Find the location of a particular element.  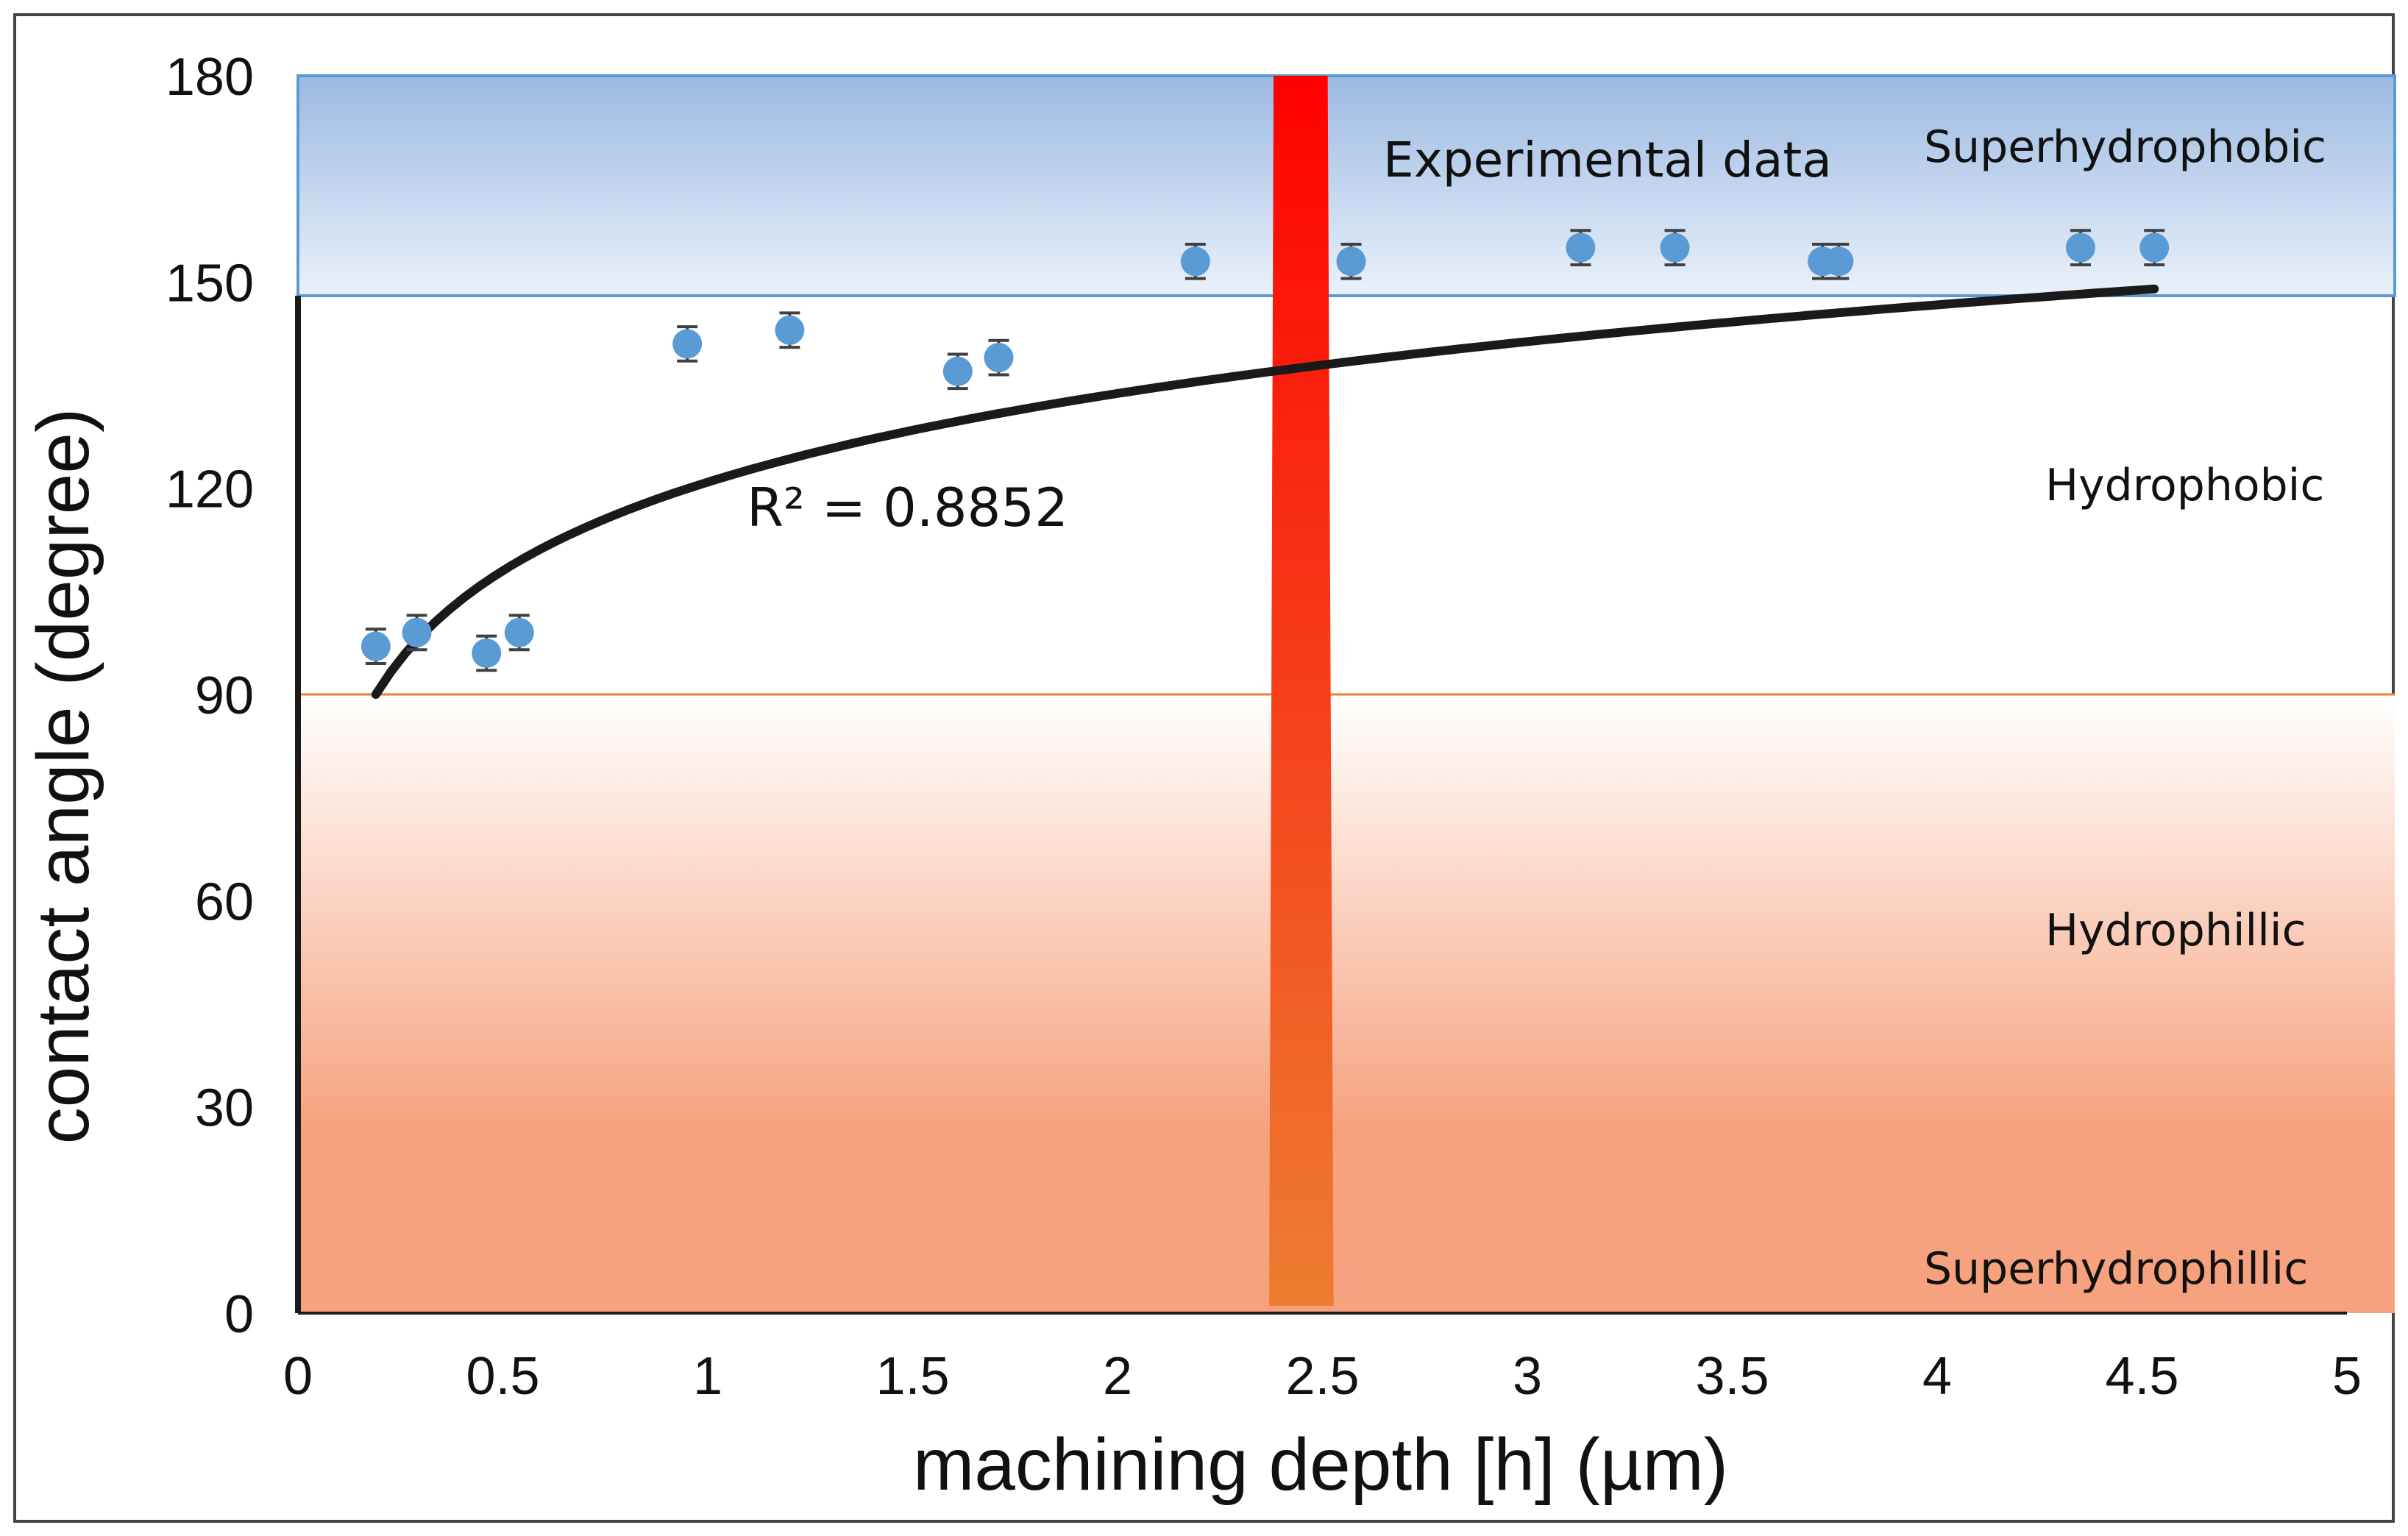

x-tick-labels: 0 0.5 1 1.5 2 2.5 3 3.5 4 4.5 5 is located at coordinates (1322, 1376).